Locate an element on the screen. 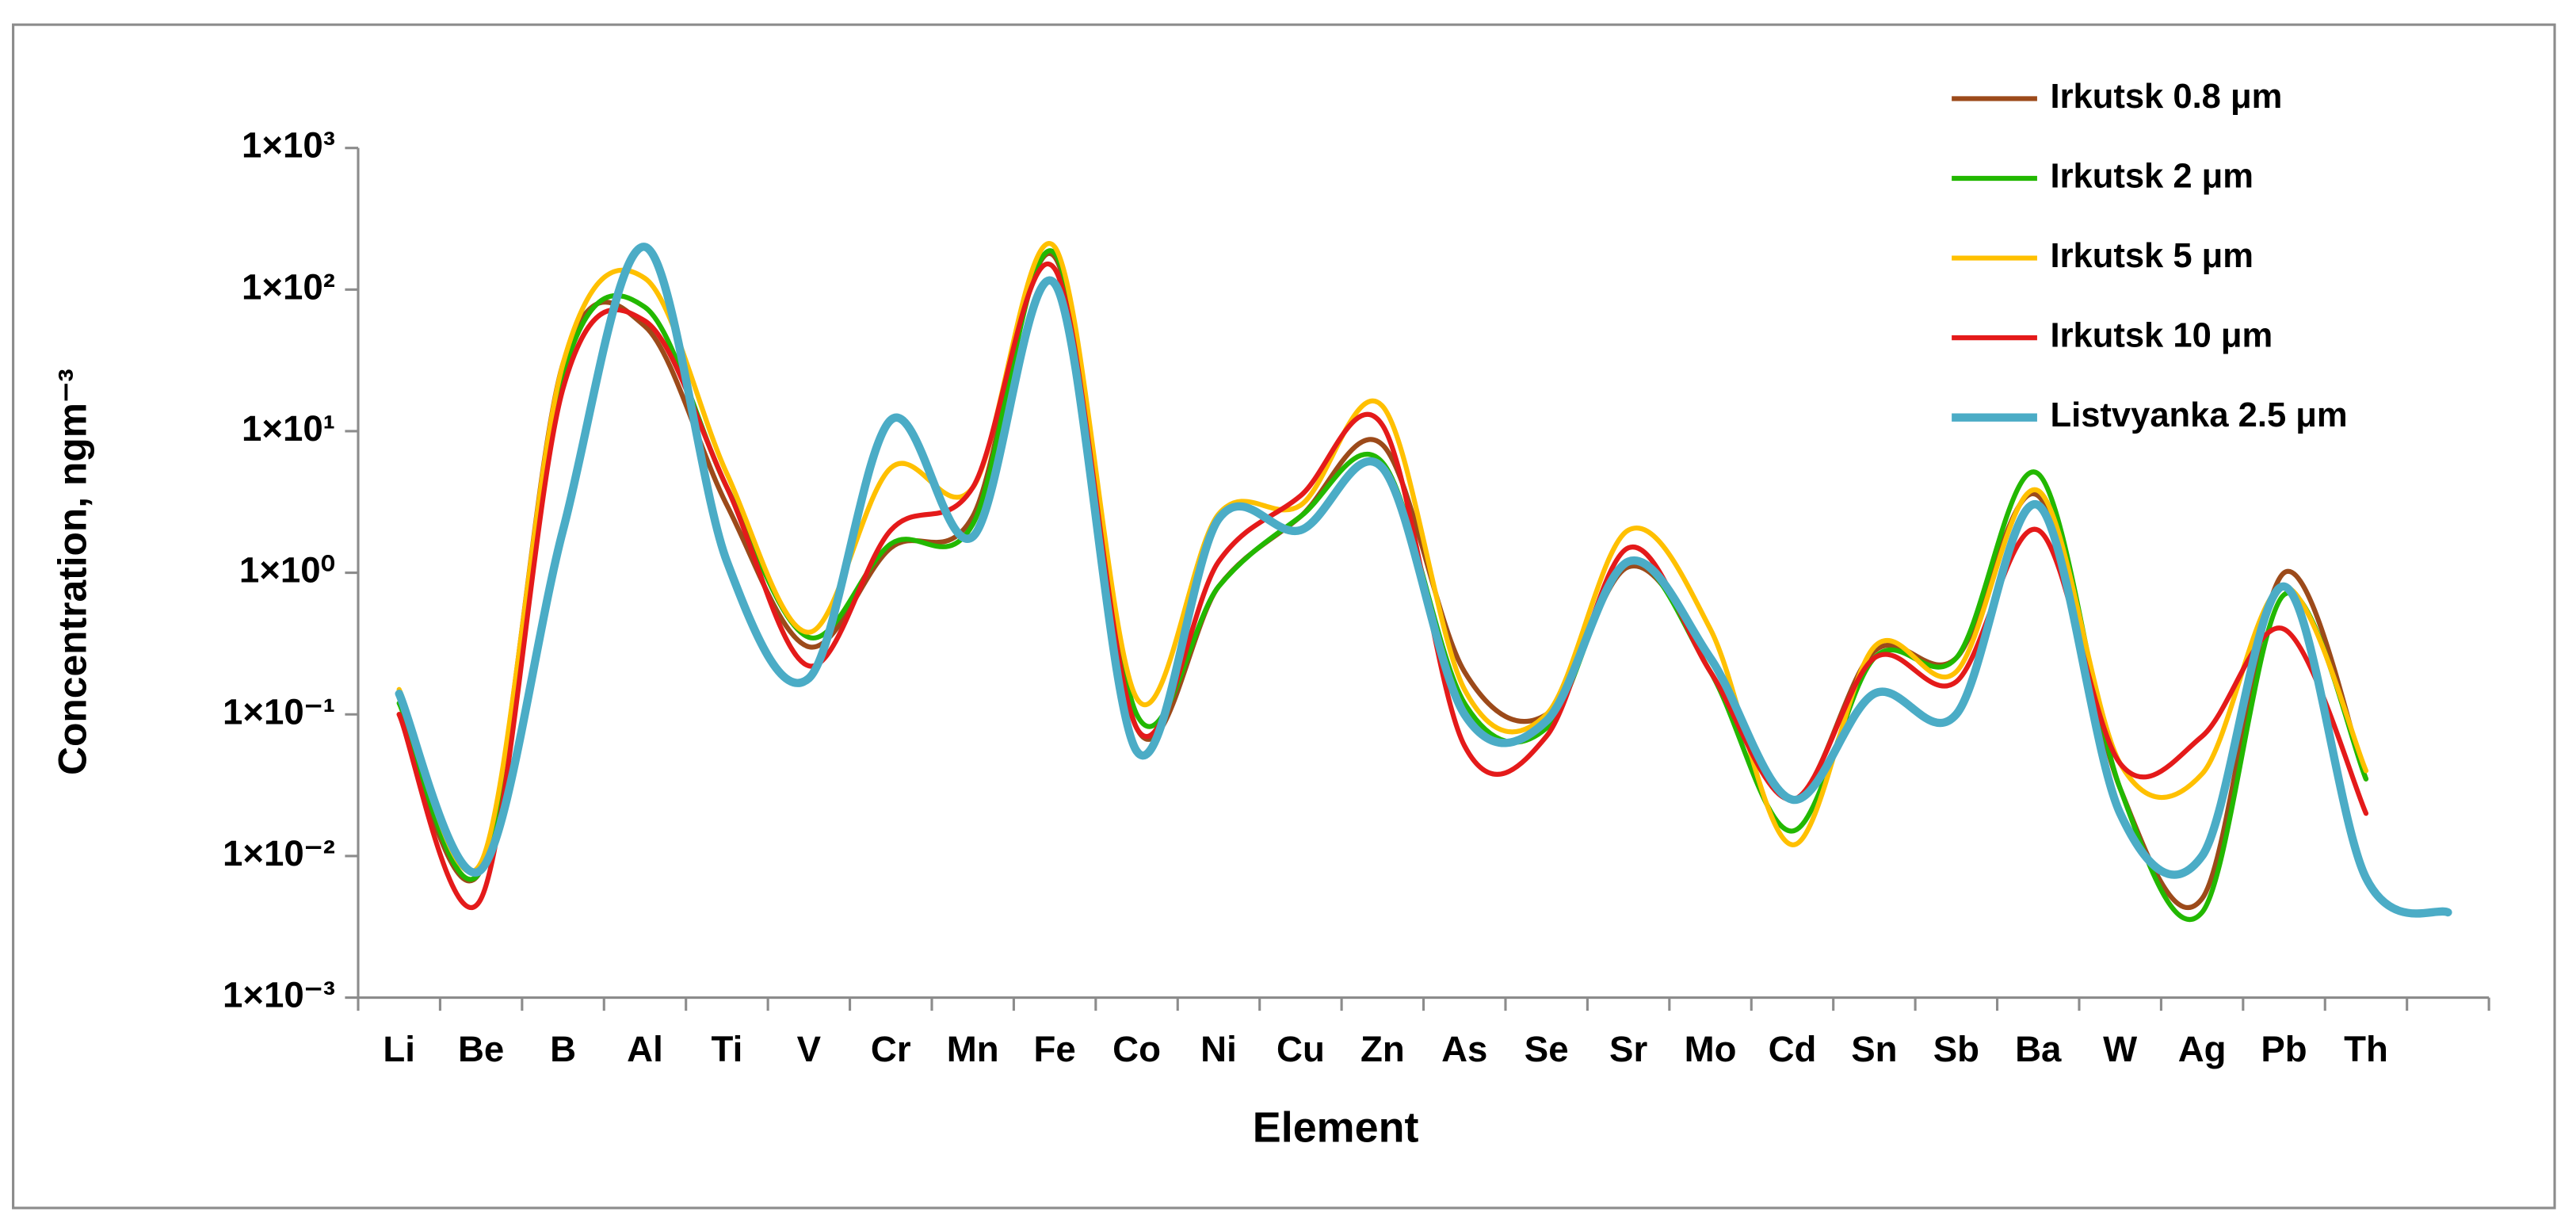 This screenshot has height=1231, width=2576. x-tick-label: Cd is located at coordinates (1793, 1049).